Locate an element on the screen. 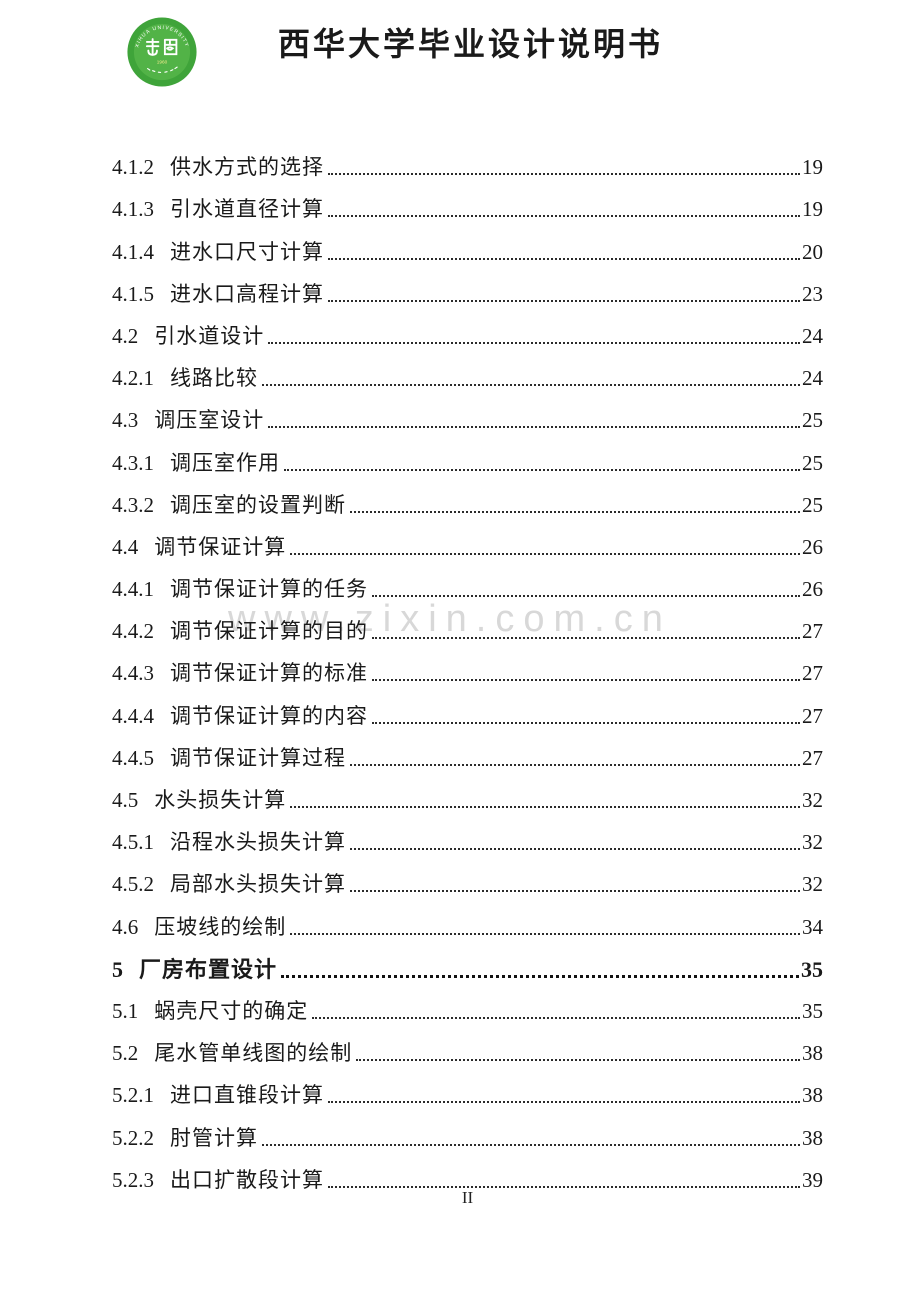 The width and height of the screenshot is (920, 1302). toc-entry-number: 5 is located at coordinates (117, 969).